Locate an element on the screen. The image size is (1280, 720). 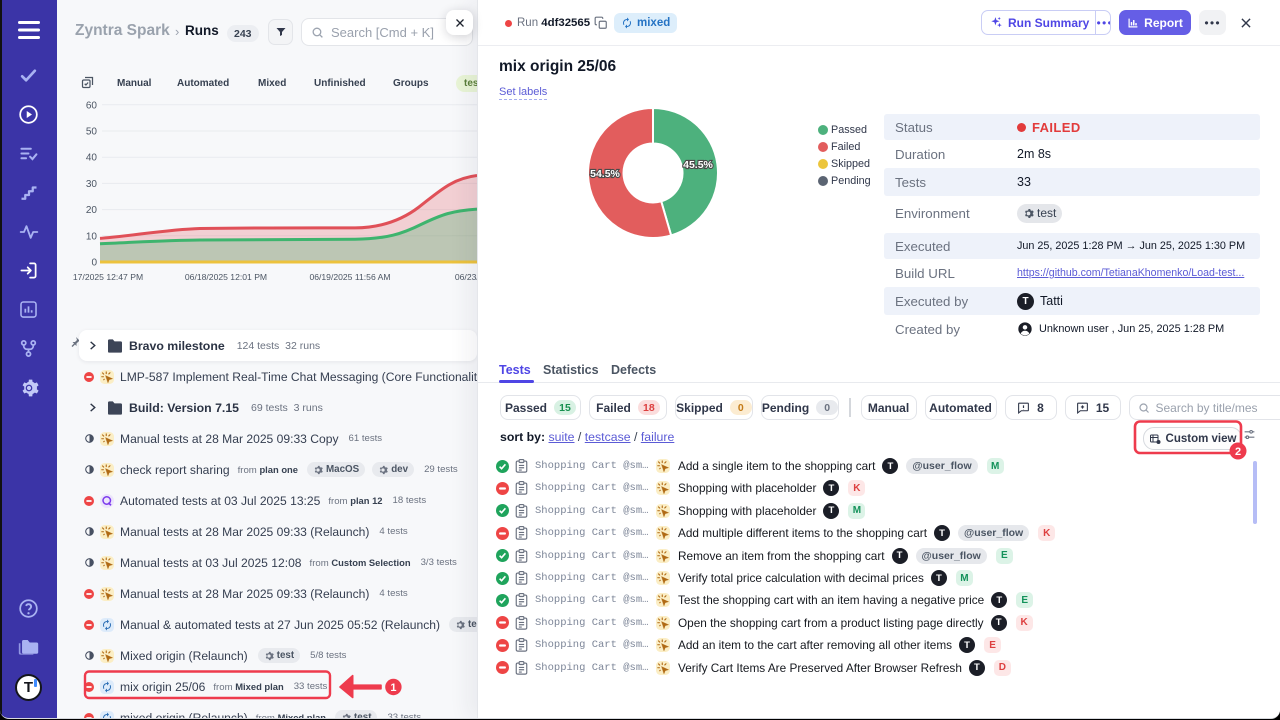
svg-text: 50 is located at coordinates (92, 132).